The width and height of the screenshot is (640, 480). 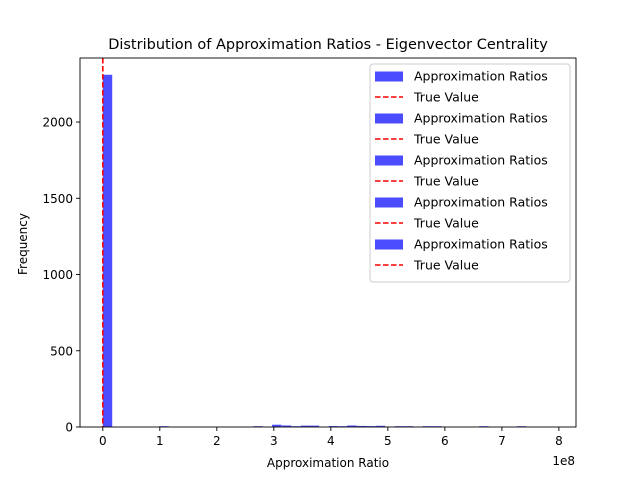 I want to click on y-tick-label: 2000, so click(x=57, y=123).